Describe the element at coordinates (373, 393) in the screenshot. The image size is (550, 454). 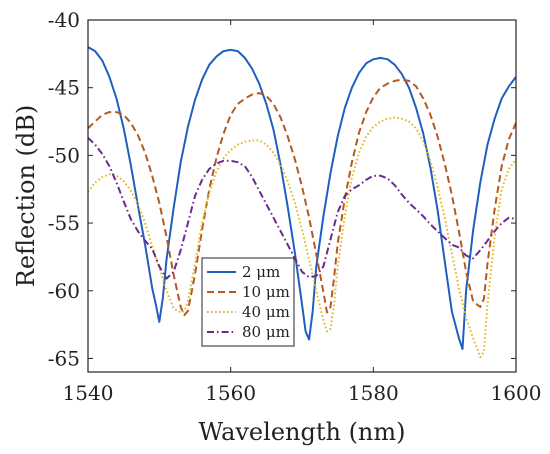
I see `x-tick-label: 1580` at that location.